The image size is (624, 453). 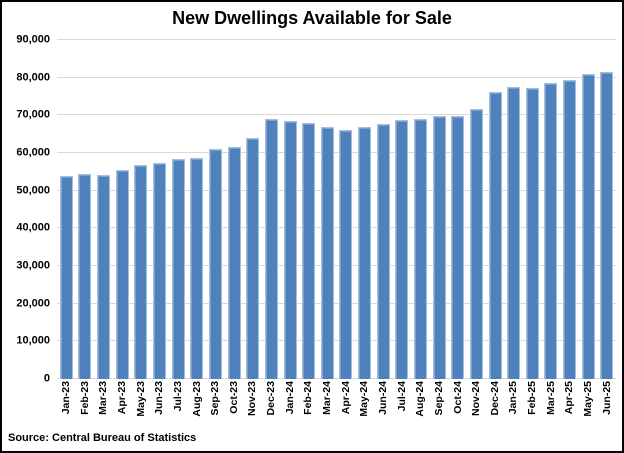 What do you see at coordinates (33, 39) in the screenshot?
I see `y-tick-label: 90,000` at bounding box center [33, 39].